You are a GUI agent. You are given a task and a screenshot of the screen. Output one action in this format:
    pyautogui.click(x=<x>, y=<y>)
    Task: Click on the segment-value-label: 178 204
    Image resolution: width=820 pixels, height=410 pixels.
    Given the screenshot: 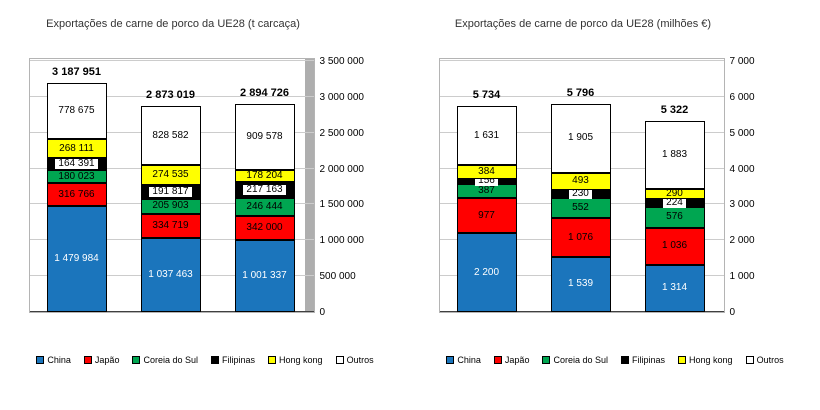 What is the action you would take?
    pyautogui.click(x=264, y=176)
    